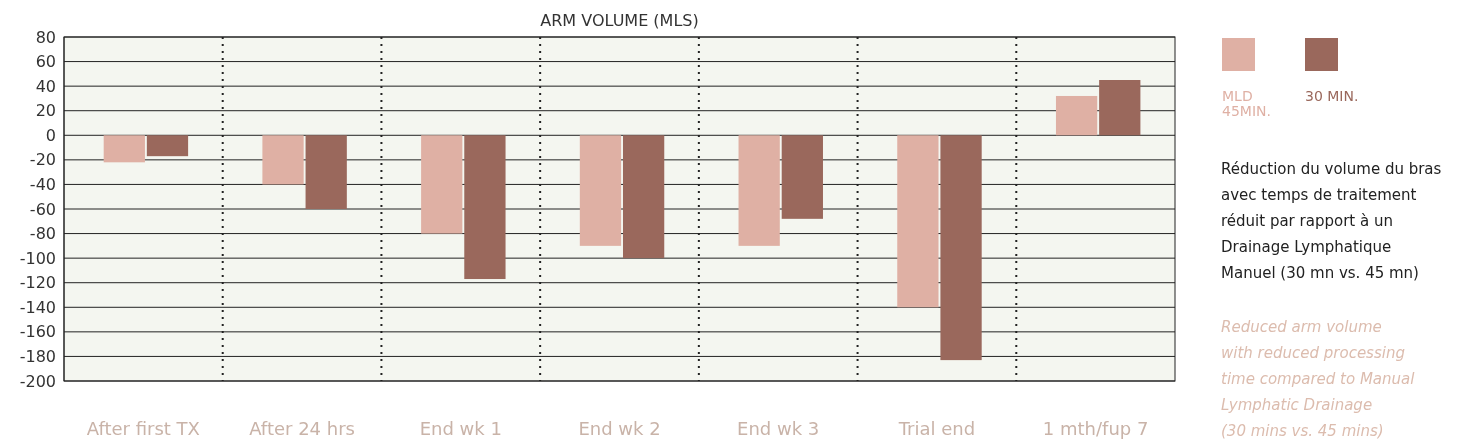 The height and width of the screenshot is (442, 1473). What do you see at coordinates (42, 185) in the screenshot?
I see `y-tick-label: -40` at bounding box center [42, 185].